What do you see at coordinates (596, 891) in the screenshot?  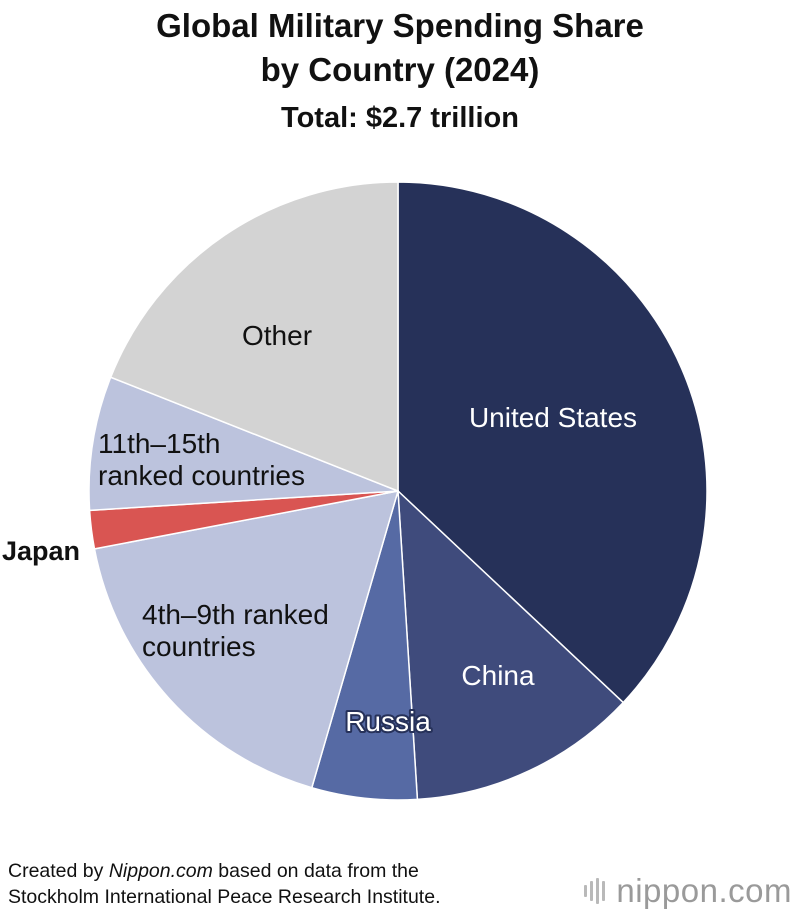 I see `logo-bars-icon` at bounding box center [596, 891].